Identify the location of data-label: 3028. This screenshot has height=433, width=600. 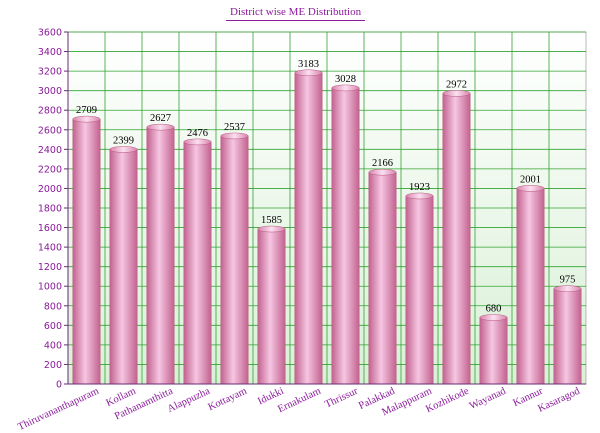
(345, 79).